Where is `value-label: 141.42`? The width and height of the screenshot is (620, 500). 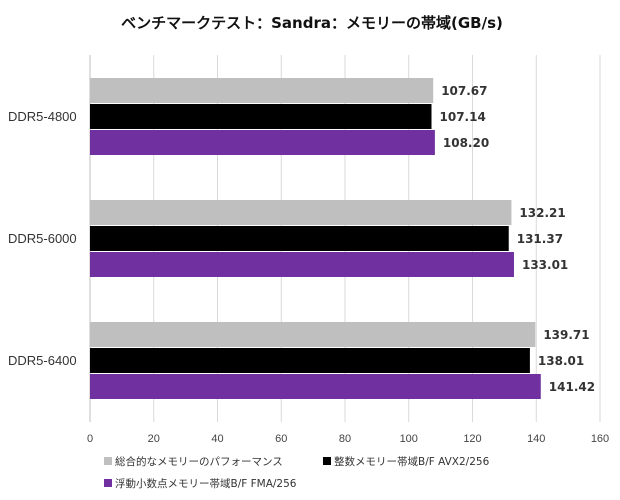 value-label: 141.42 is located at coordinates (572, 387).